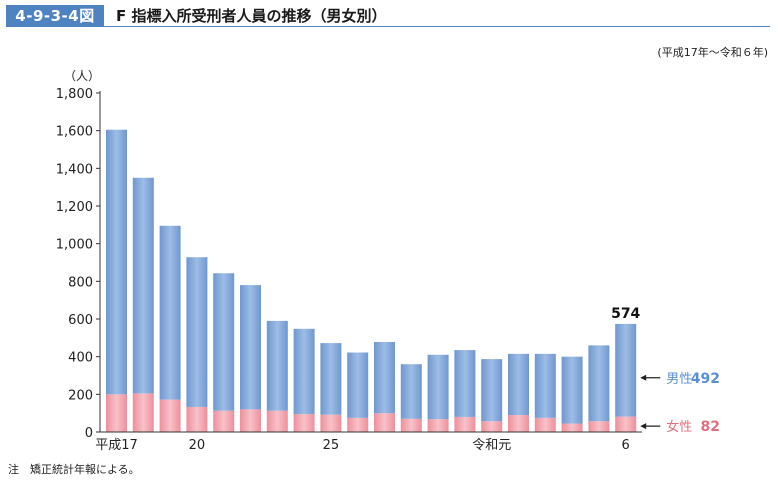 This screenshot has height=482, width=778. I want to click on y-tick-label: 400, so click(80, 358).